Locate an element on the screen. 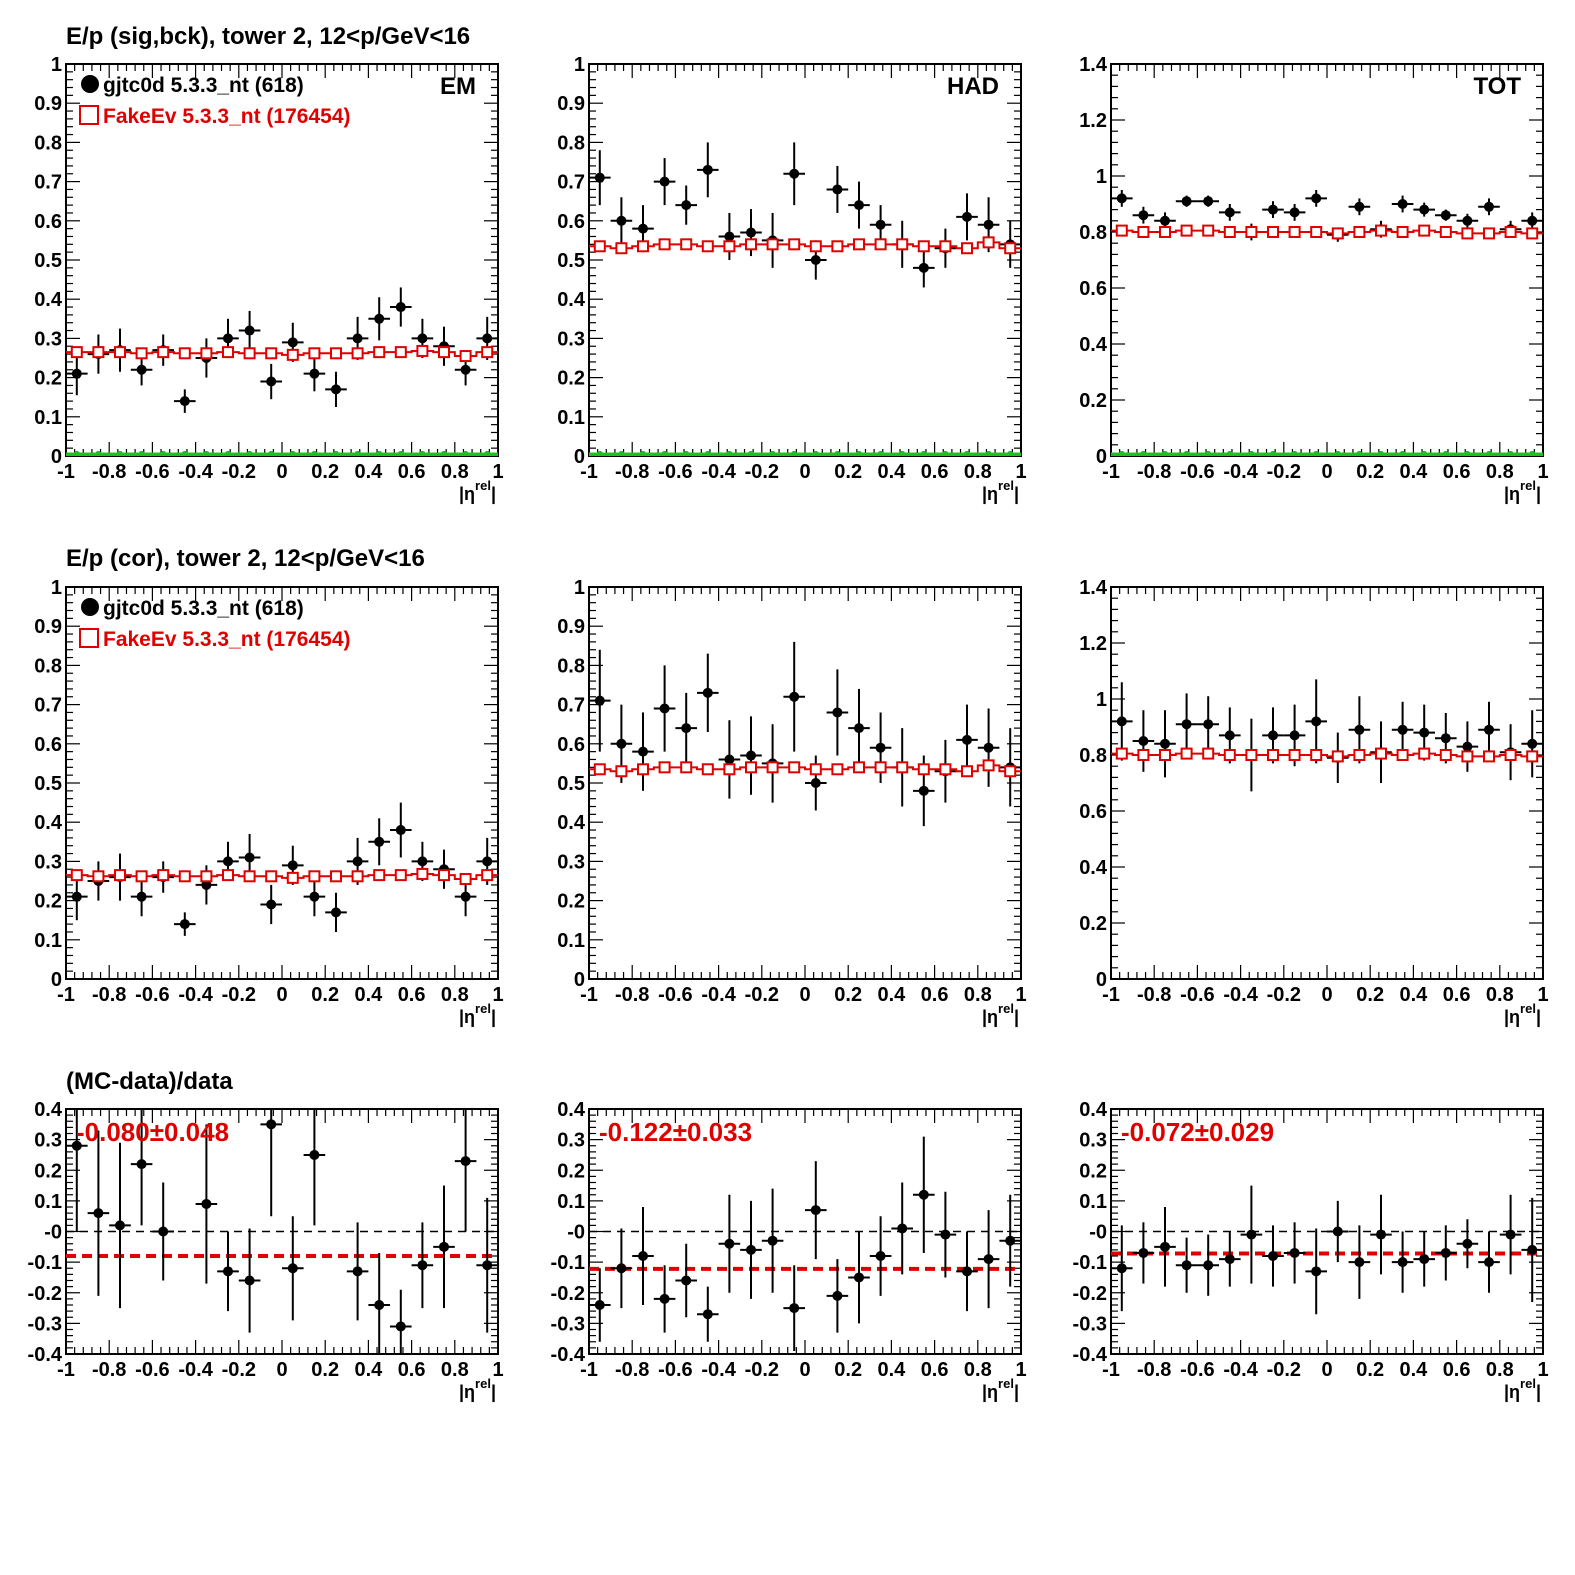 The image size is (1575, 1575). legend-label: gjtc0d 5.3.3_nt (618) is located at coordinates (203, 608).